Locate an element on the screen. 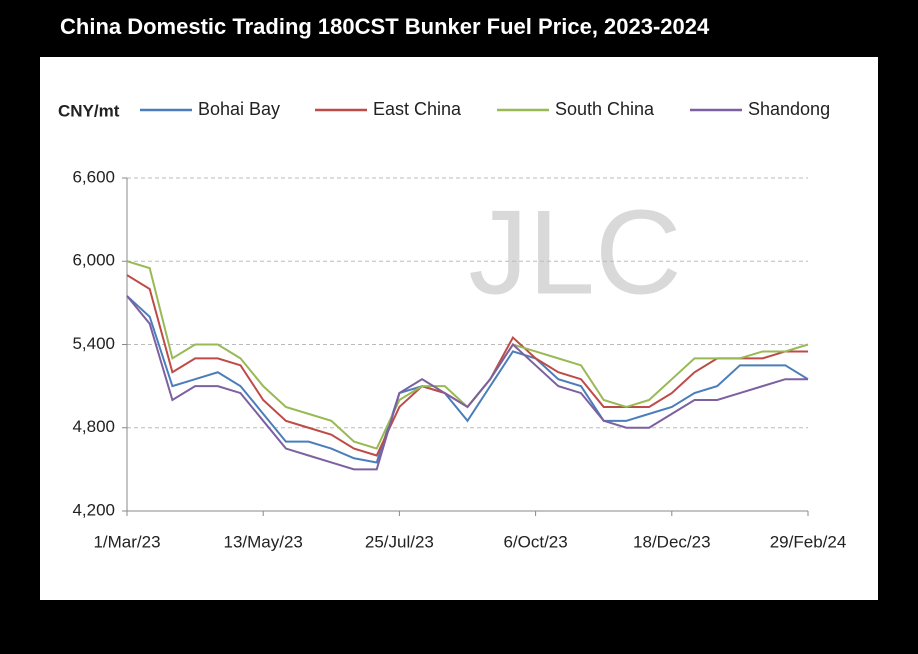 The width and height of the screenshot is (918, 654). watermark: JLC is located at coordinates (574, 253).